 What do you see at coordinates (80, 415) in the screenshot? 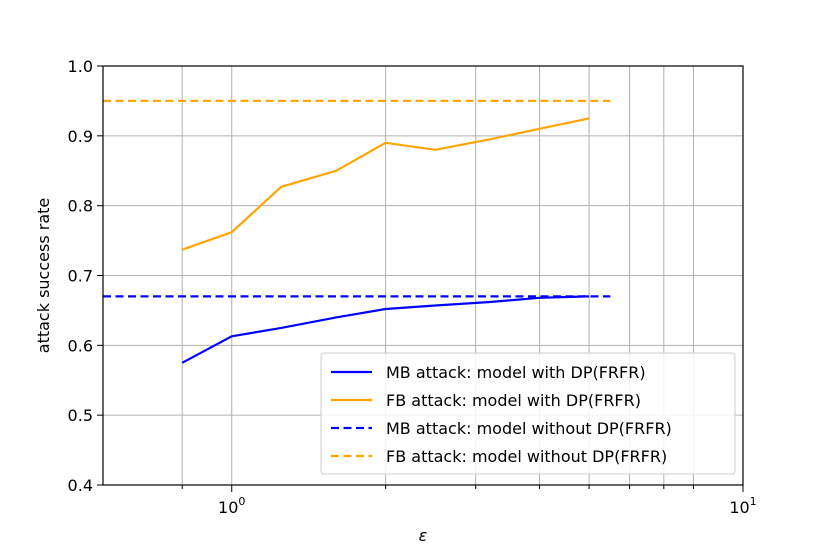
I see `y-tick-label: 0.5` at bounding box center [80, 415].